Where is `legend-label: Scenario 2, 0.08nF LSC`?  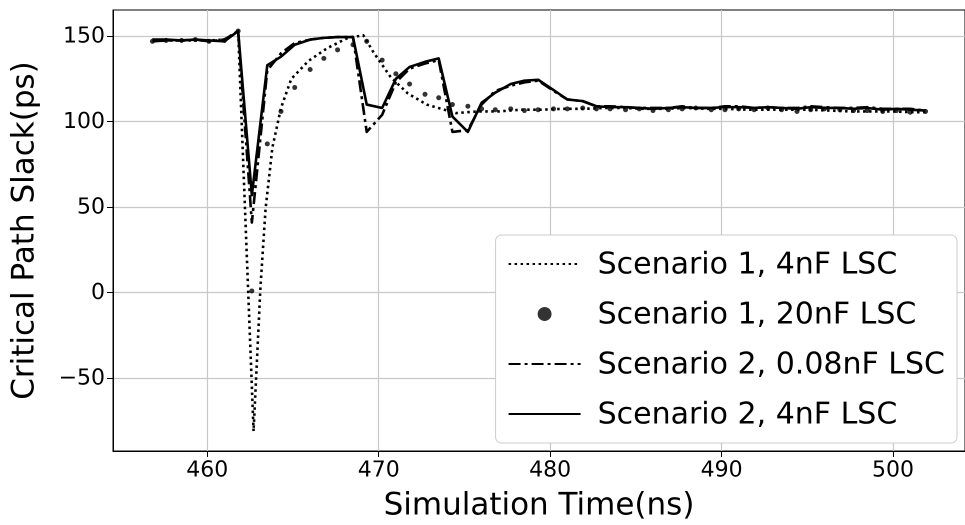 legend-label: Scenario 2, 0.08nF LSC is located at coordinates (772, 364).